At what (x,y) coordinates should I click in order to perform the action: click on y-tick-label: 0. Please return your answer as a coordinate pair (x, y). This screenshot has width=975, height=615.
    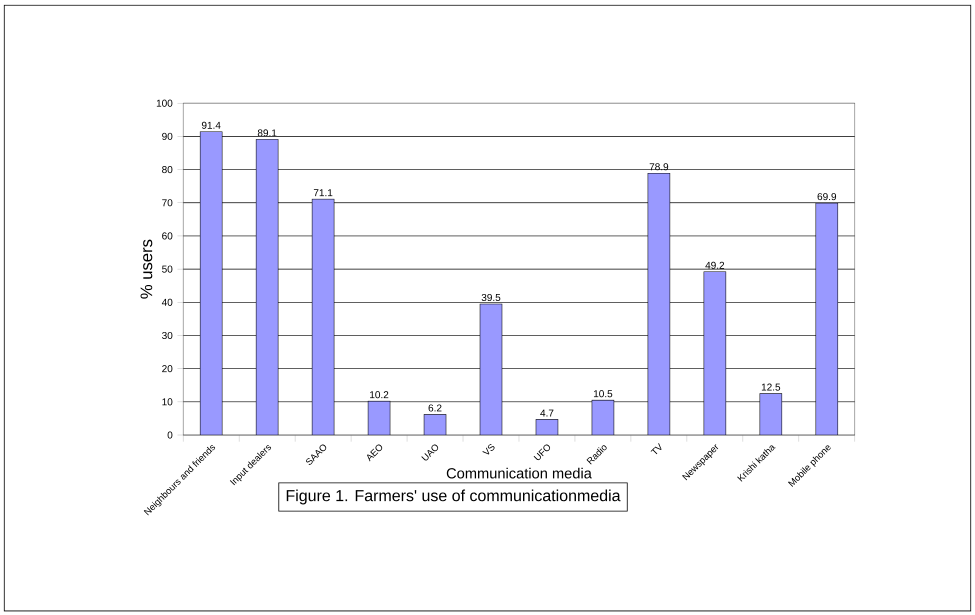
    Looking at the image, I should click on (170, 434).